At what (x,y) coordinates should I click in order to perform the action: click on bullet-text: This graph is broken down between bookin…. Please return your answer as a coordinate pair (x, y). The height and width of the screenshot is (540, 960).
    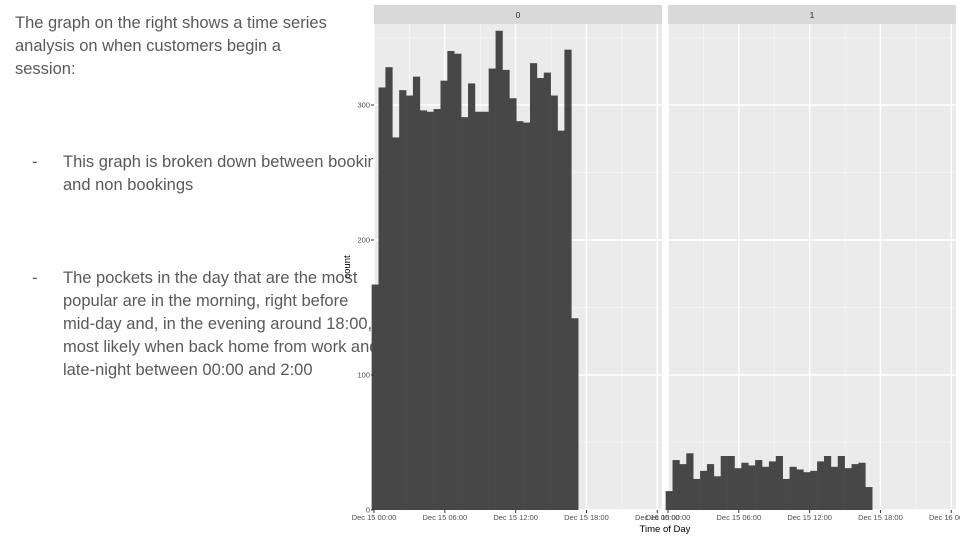
    Looking at the image, I should click on (224, 173).